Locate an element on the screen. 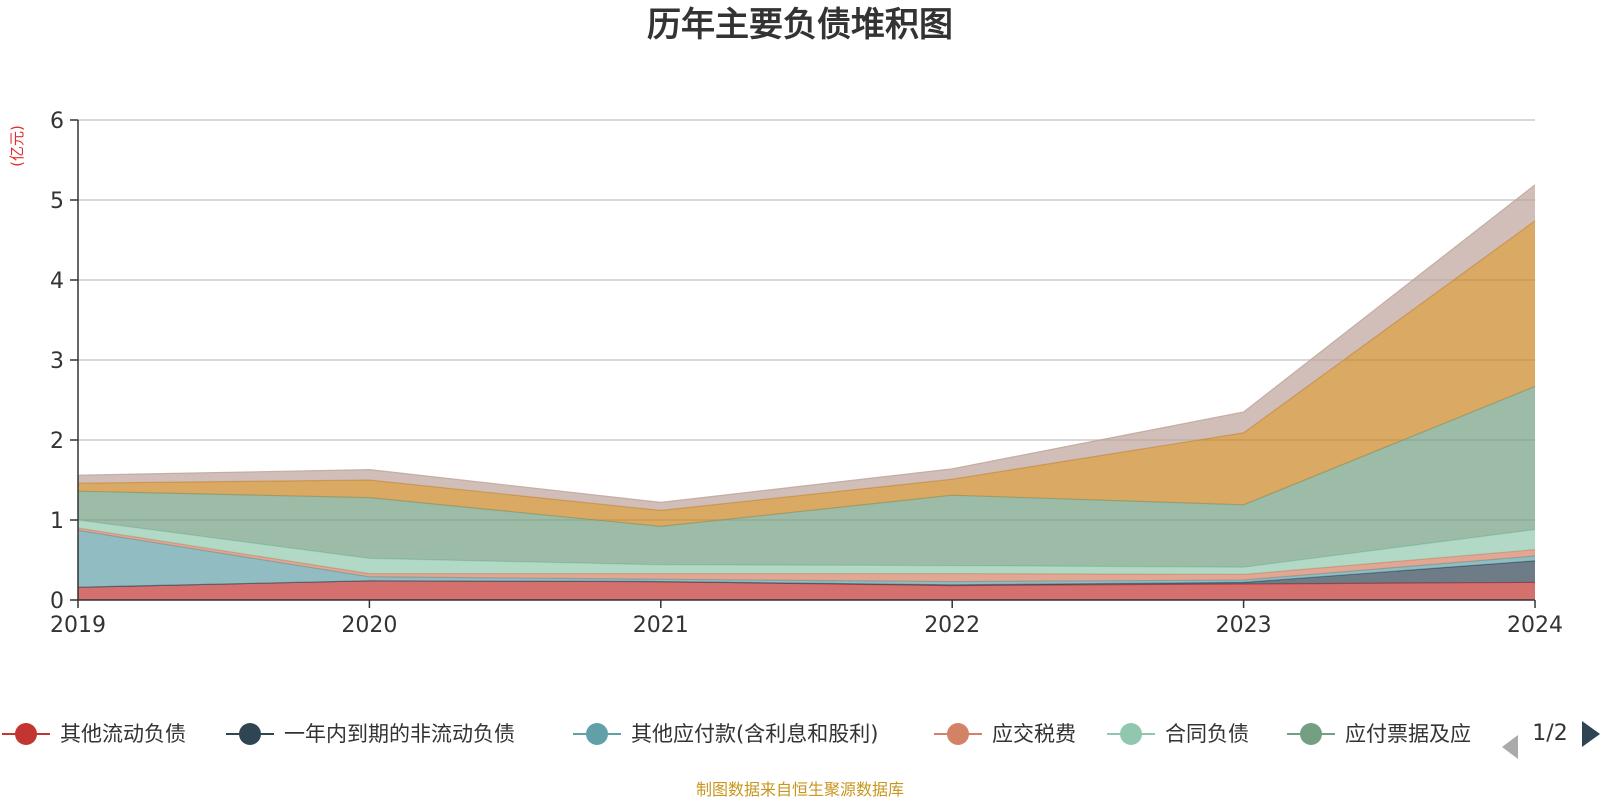 The image size is (1600, 800). y-axis-unit: (亿元) is located at coordinates (17, 146).